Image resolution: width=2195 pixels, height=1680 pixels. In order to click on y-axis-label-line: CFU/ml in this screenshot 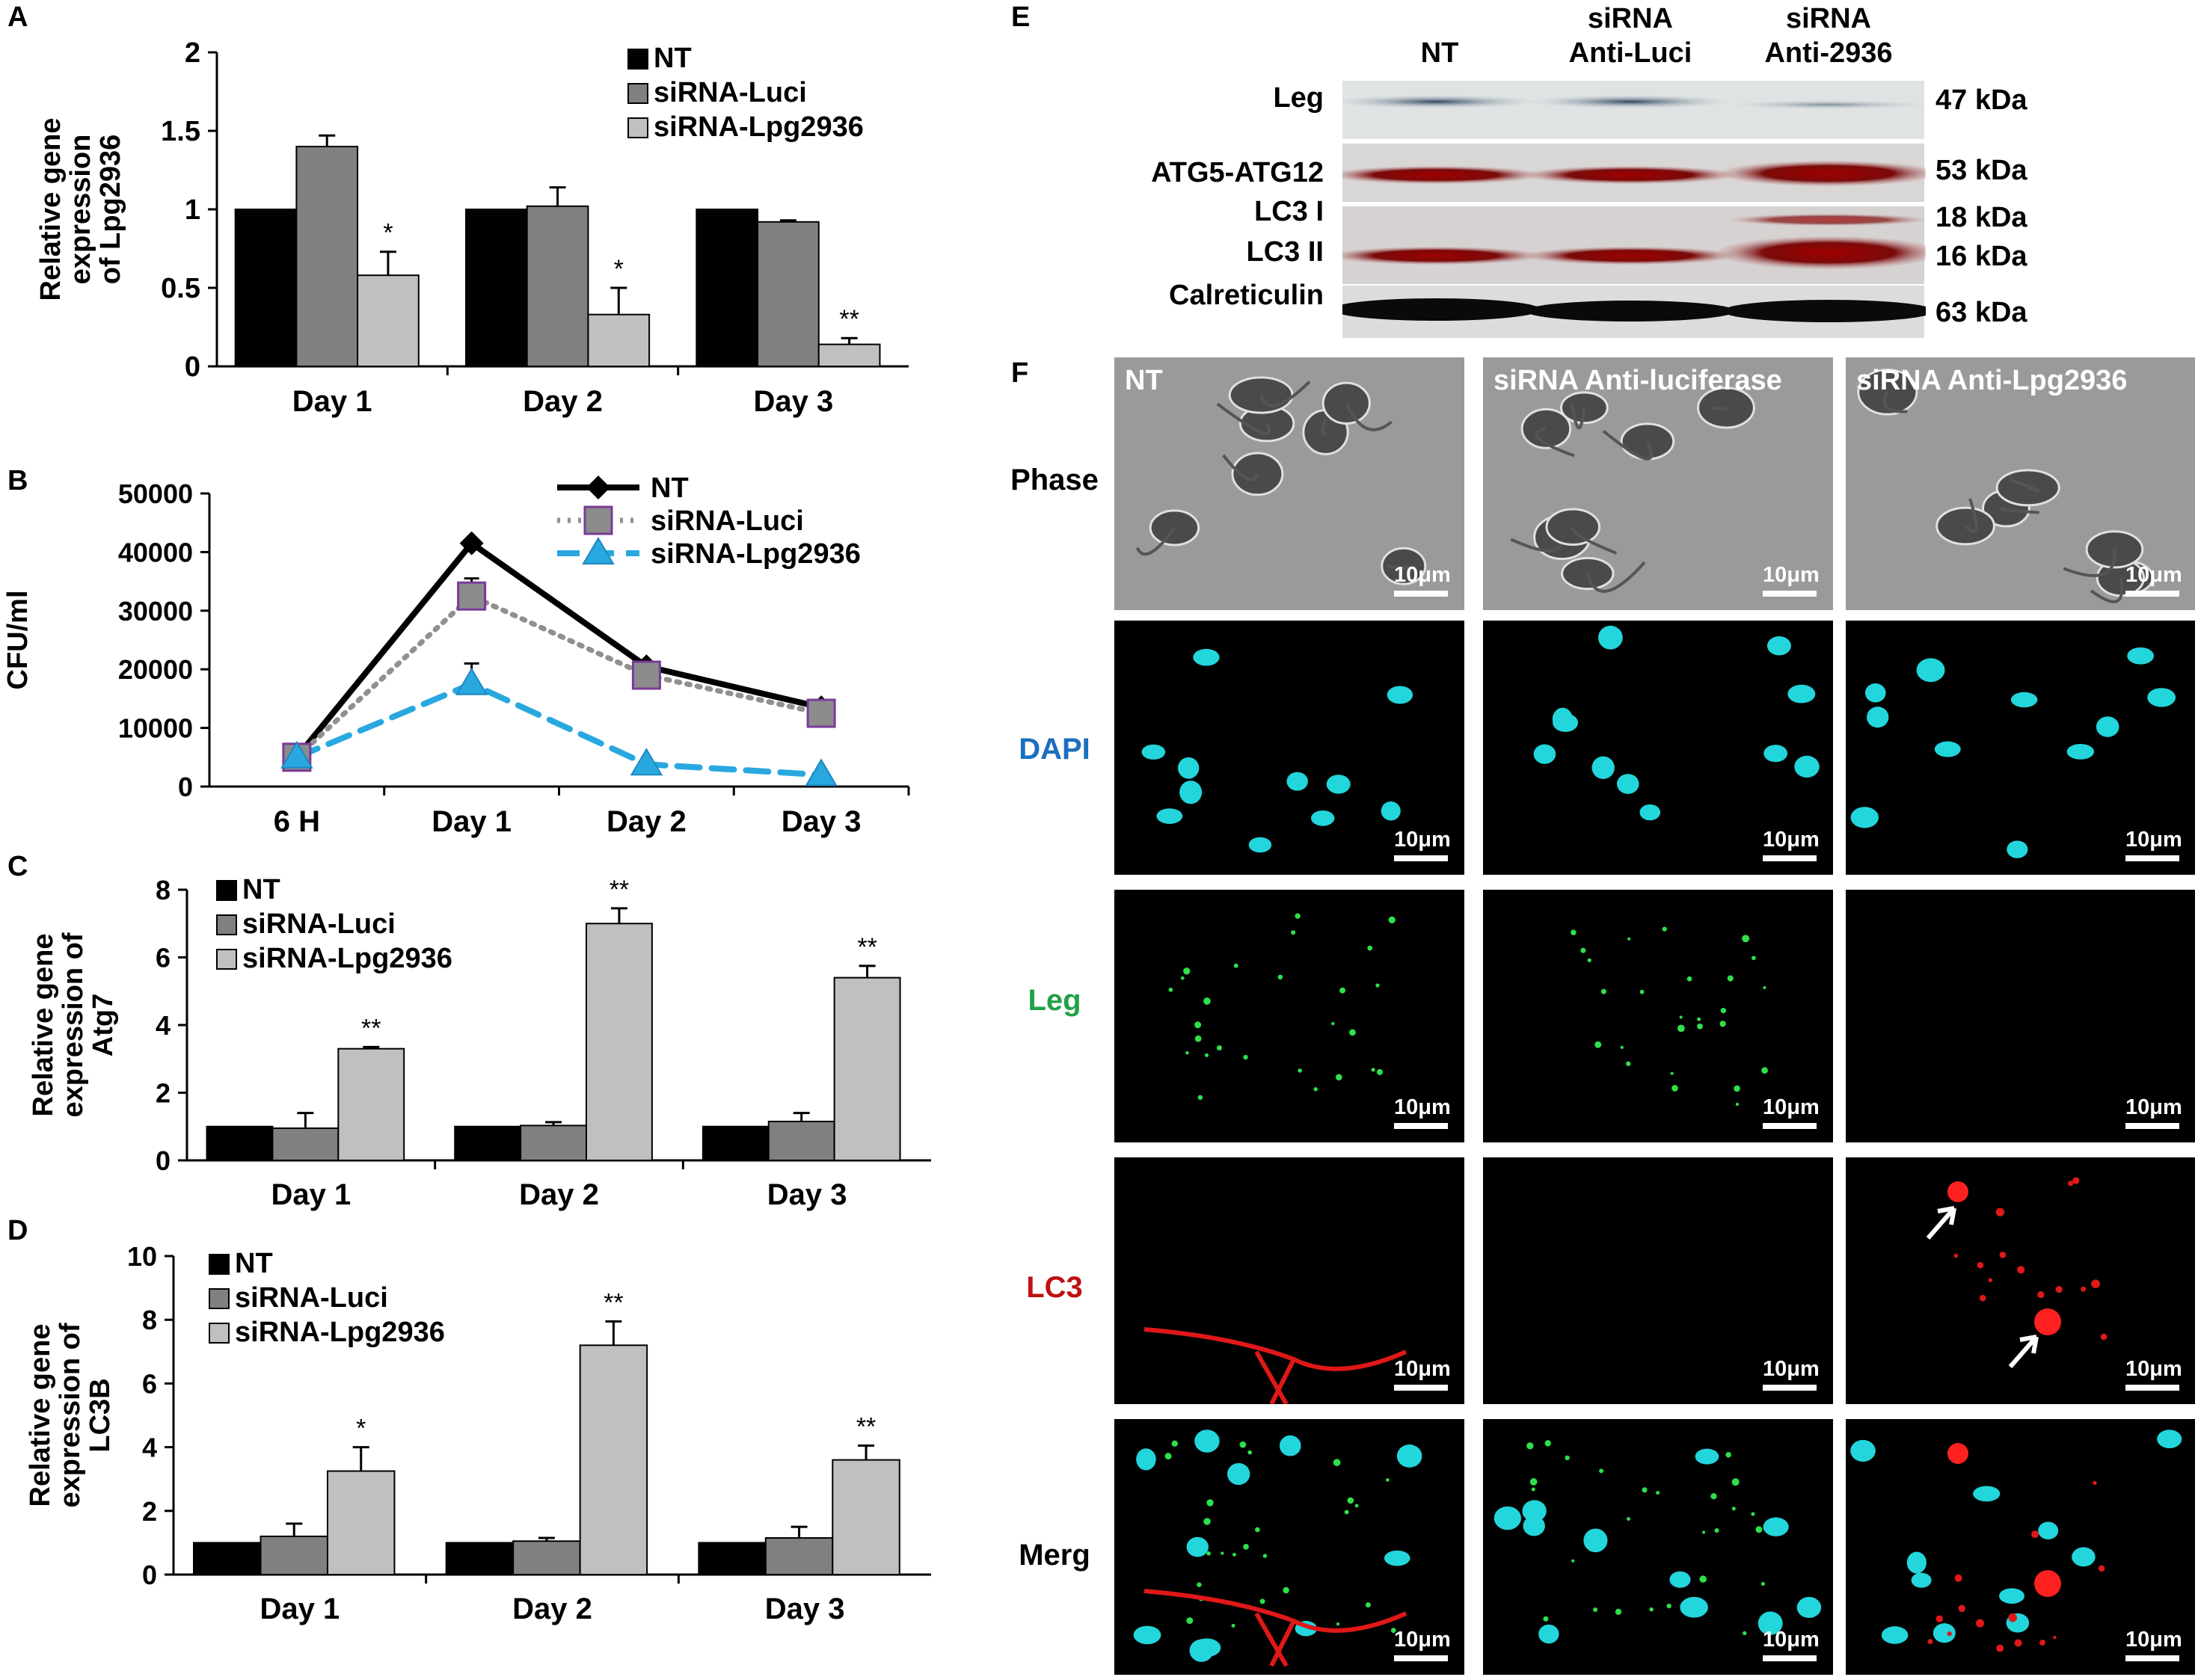, I will do `click(18, 640)`.